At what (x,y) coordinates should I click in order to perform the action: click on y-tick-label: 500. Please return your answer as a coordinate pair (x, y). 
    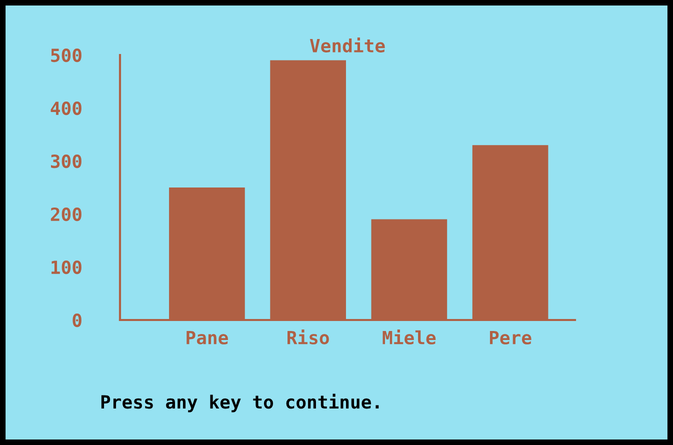
    Looking at the image, I should click on (66, 55).